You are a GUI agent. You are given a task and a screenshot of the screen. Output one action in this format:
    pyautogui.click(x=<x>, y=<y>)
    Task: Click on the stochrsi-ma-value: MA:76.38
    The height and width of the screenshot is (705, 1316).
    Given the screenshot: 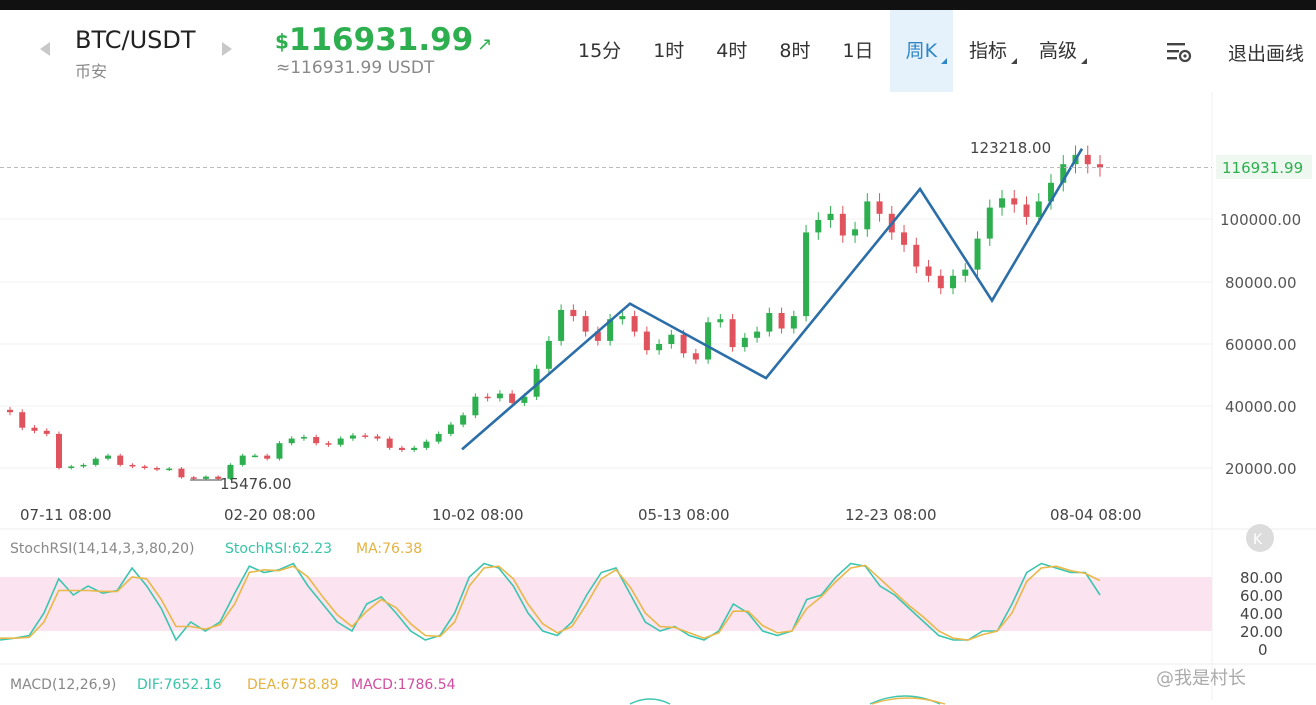 What is the action you would take?
    pyautogui.click(x=389, y=549)
    